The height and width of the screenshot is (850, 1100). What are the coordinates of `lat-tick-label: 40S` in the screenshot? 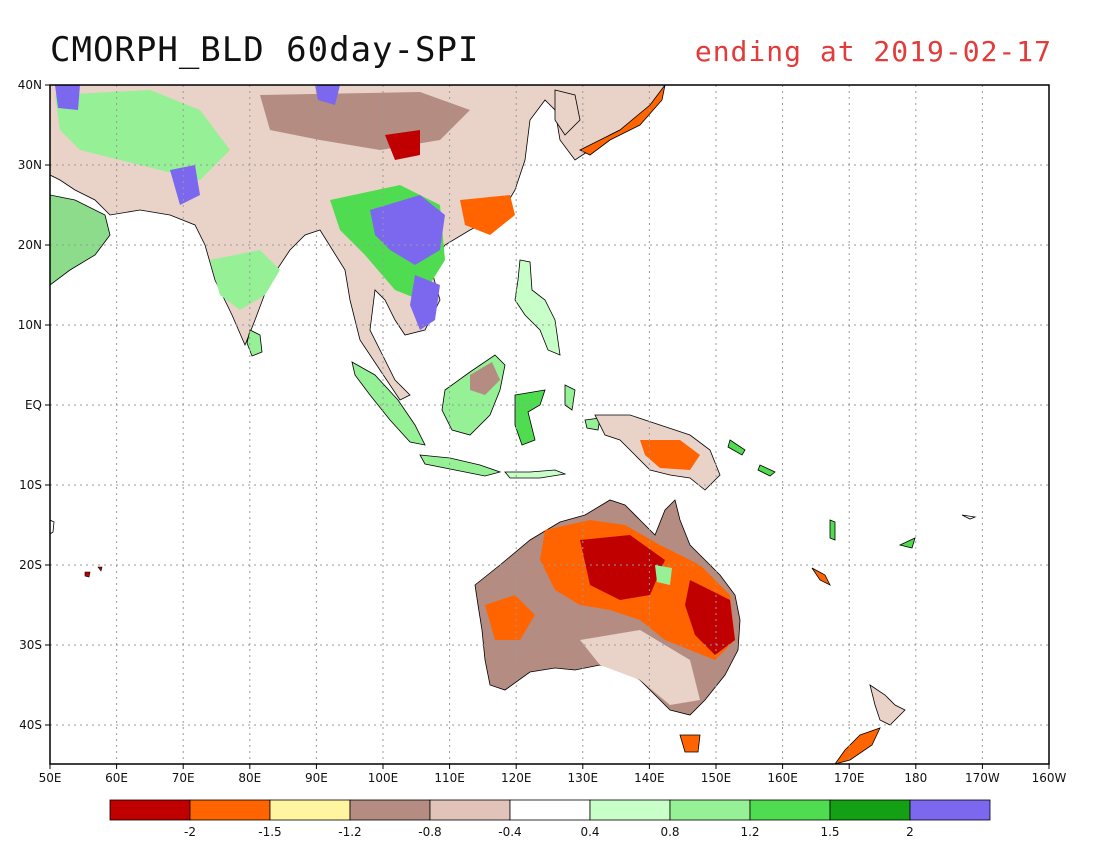 It's located at (30, 725).